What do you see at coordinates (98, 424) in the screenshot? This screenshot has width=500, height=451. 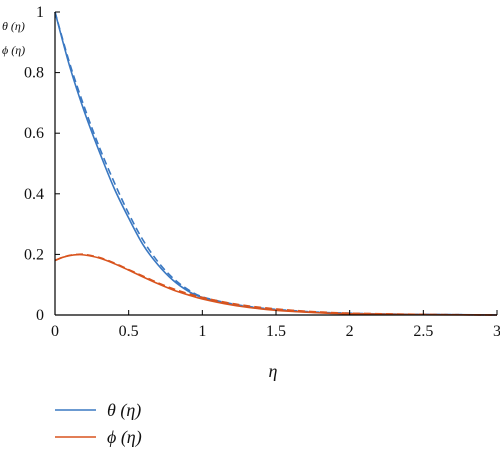 I see `legend: θ (η) ϕ (η)` at bounding box center [98, 424].